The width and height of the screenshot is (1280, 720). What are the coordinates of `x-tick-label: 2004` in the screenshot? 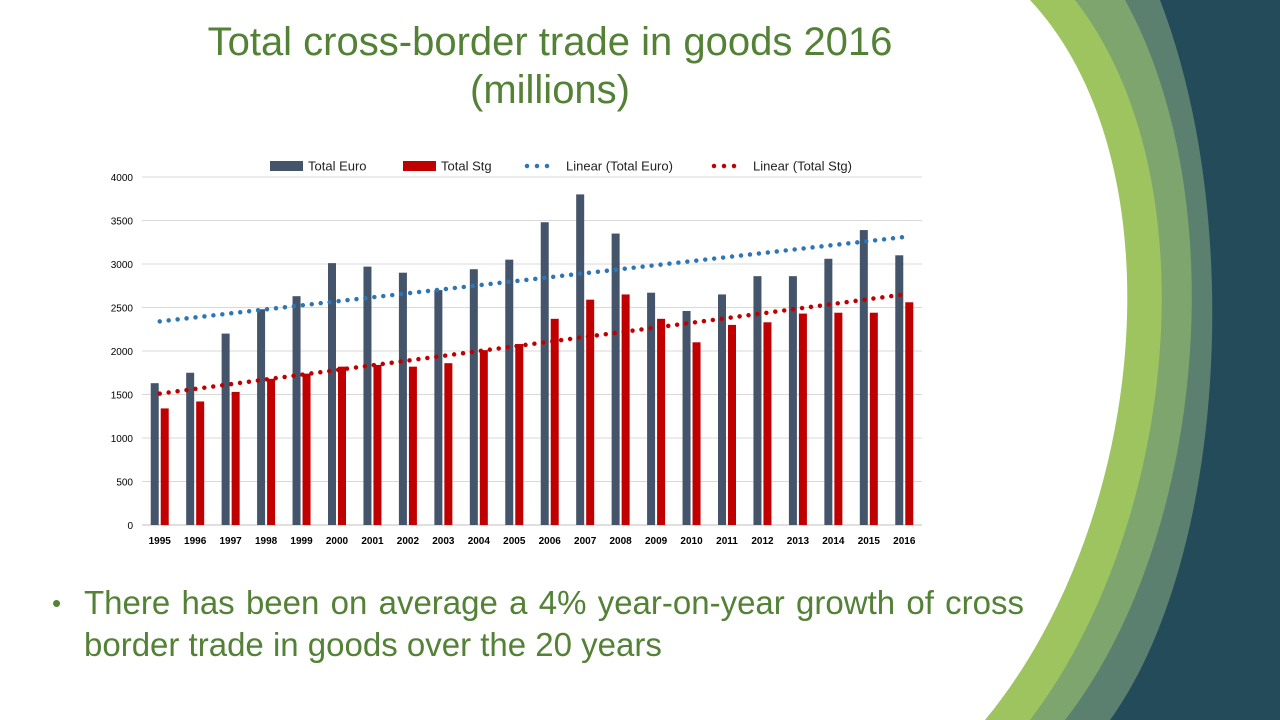 It's located at (479, 541).